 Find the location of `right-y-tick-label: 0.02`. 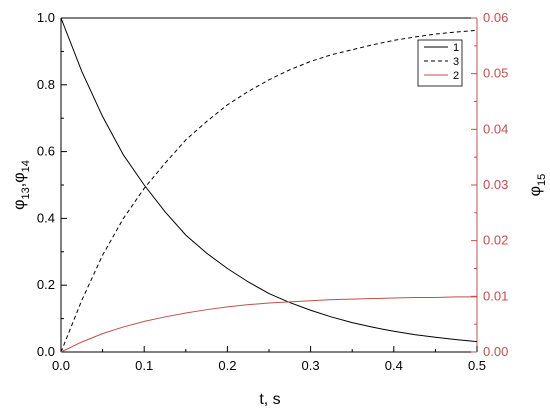

right-y-tick-label: 0.02 is located at coordinates (495, 240).